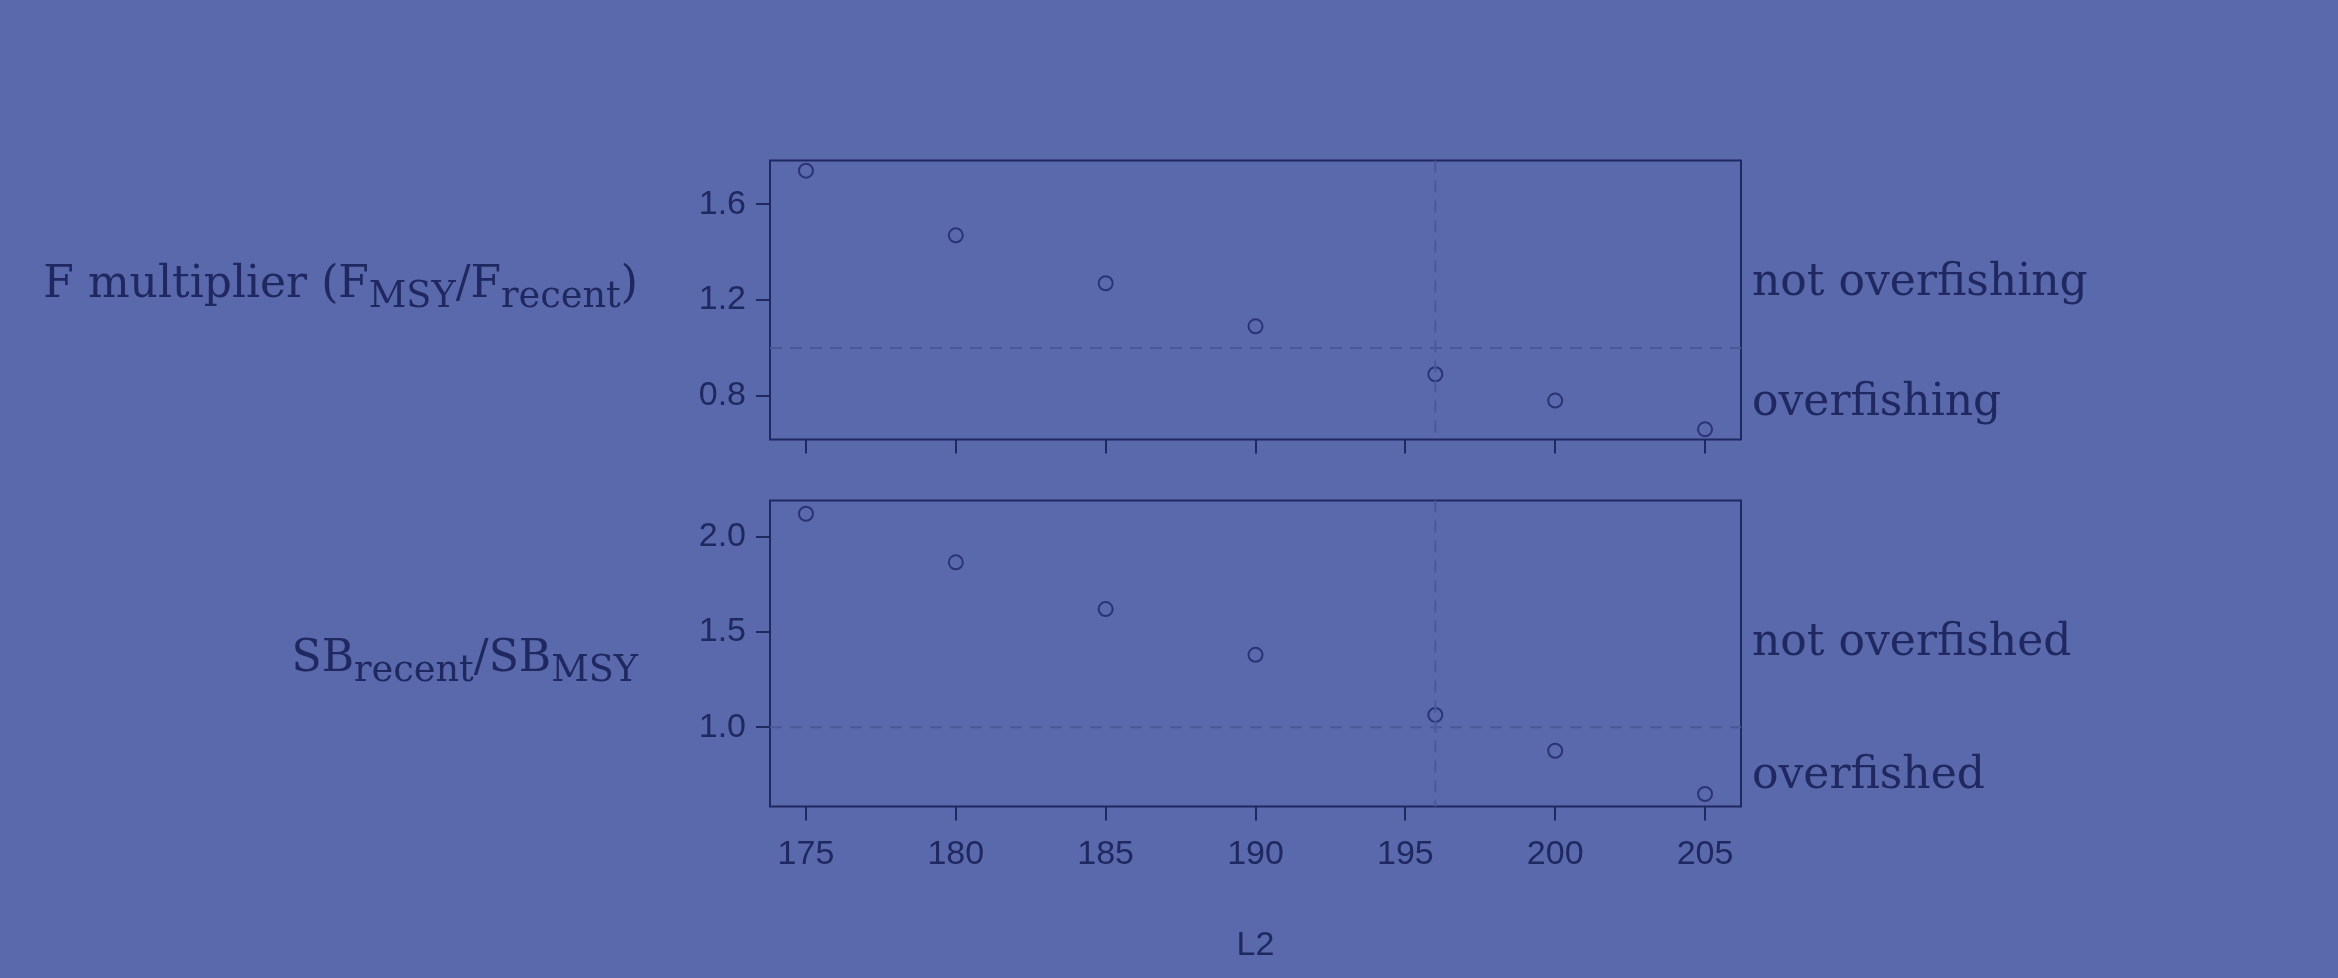 This screenshot has width=2338, height=978. What do you see at coordinates (722, 297) in the screenshot?
I see `y-tick-label: 1.2` at bounding box center [722, 297].